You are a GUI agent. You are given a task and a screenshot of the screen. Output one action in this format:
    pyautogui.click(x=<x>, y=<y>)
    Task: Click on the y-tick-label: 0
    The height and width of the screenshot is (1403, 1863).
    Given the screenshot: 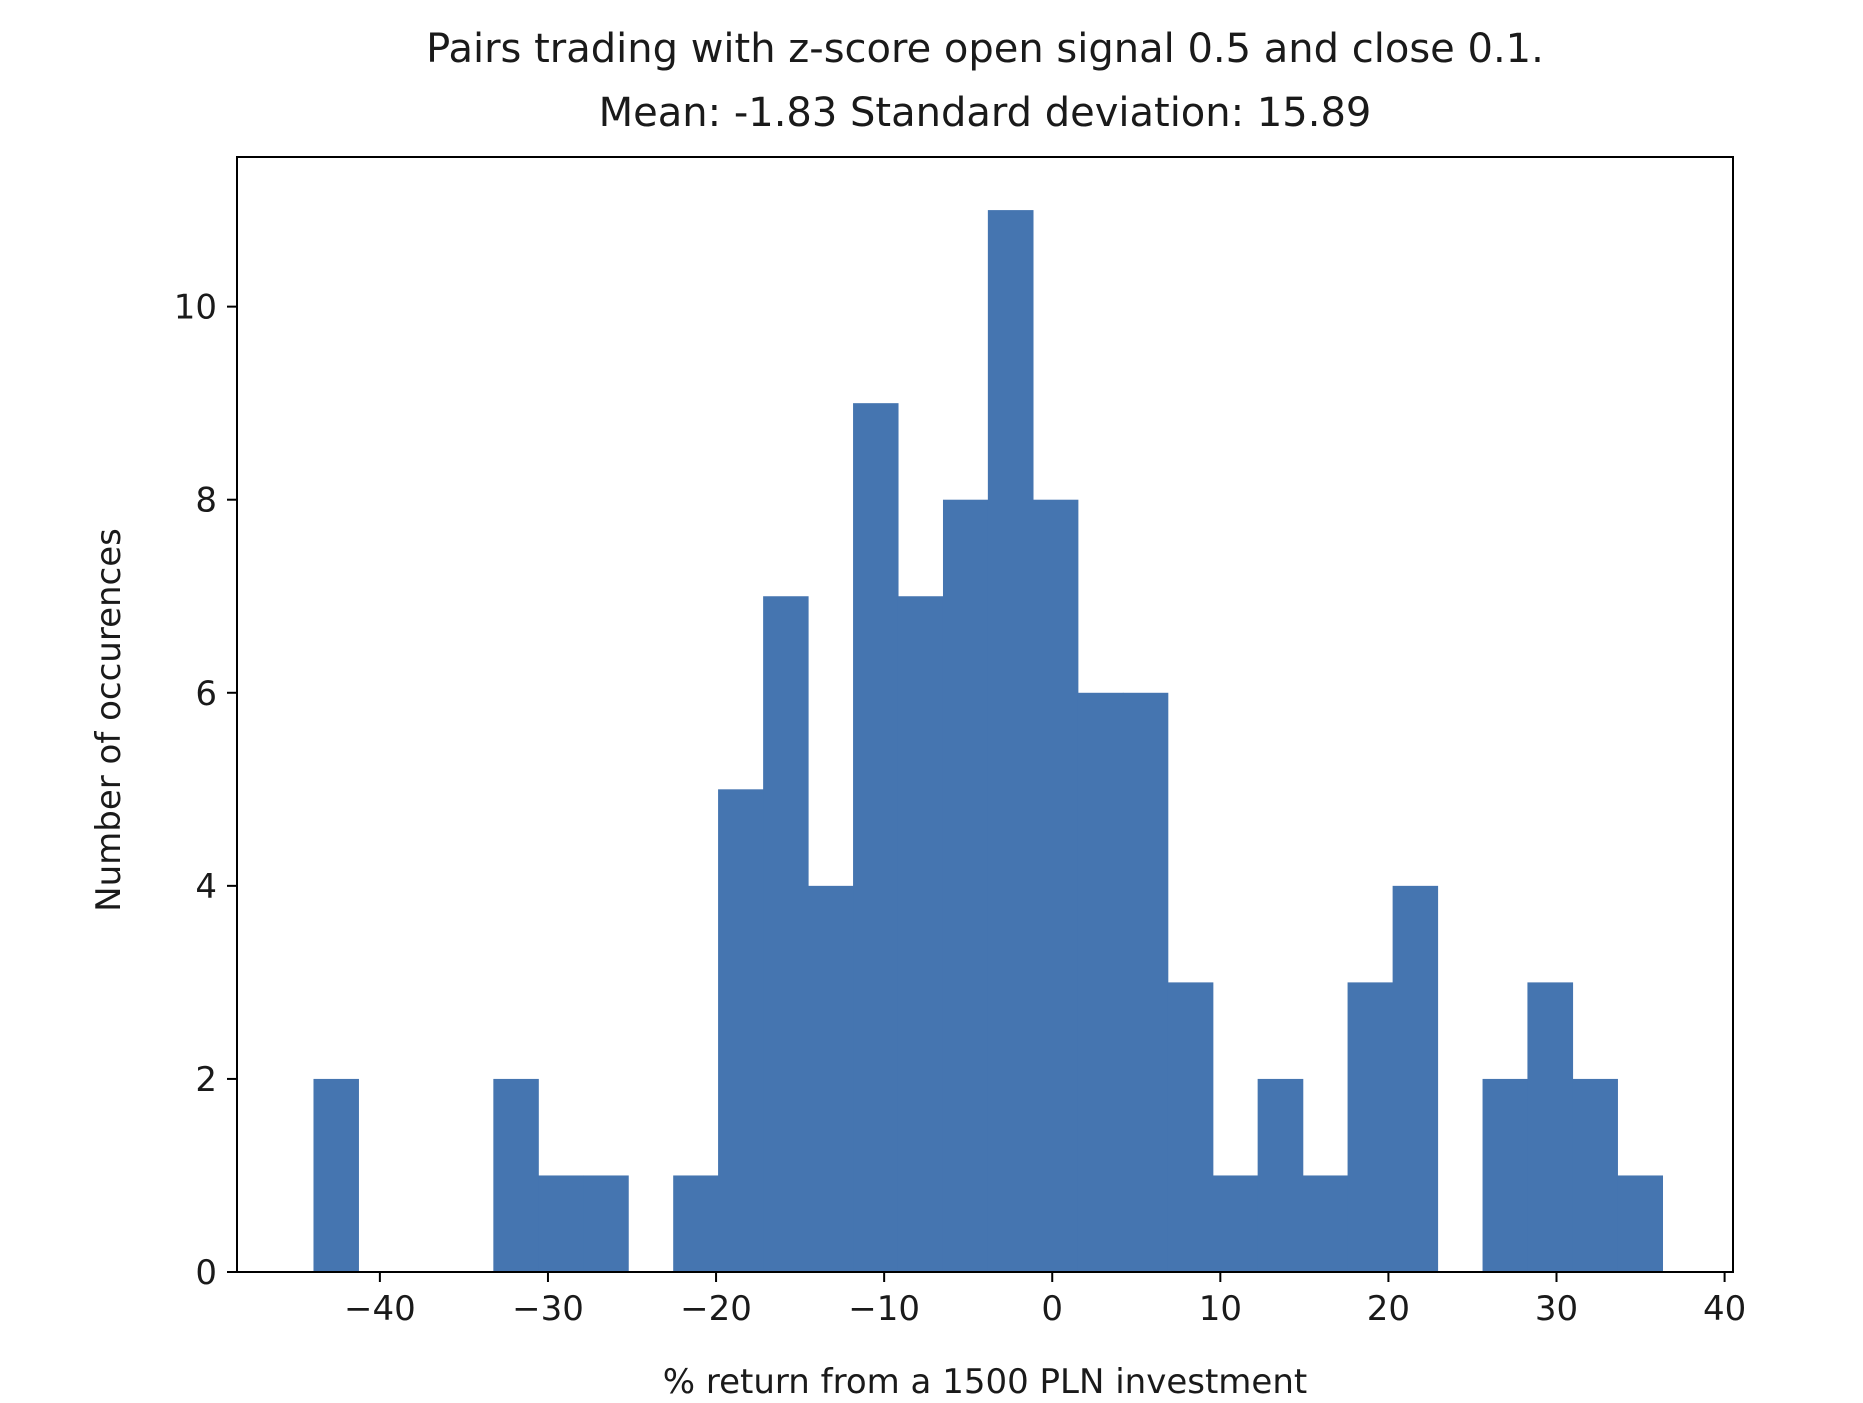 What is the action you would take?
    pyautogui.click(x=206, y=1273)
    